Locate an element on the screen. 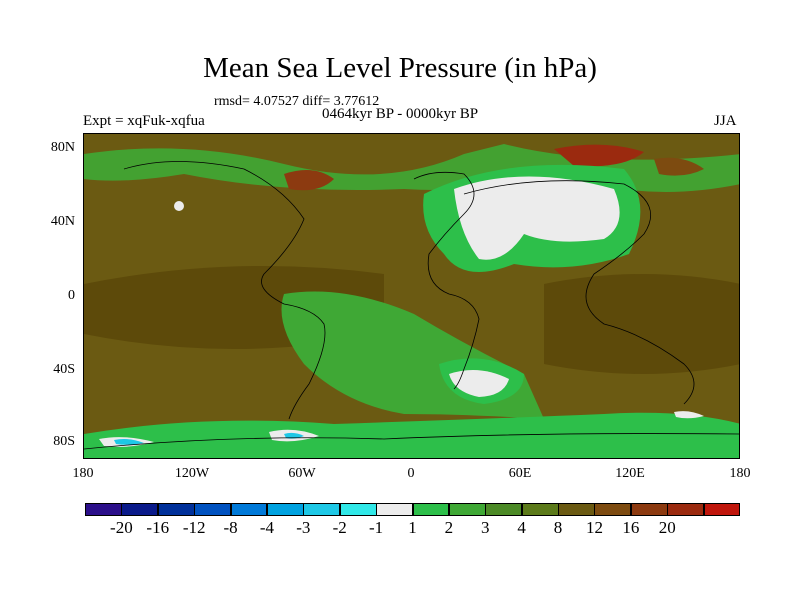  colorbar-label: 20 is located at coordinates (667, 527).